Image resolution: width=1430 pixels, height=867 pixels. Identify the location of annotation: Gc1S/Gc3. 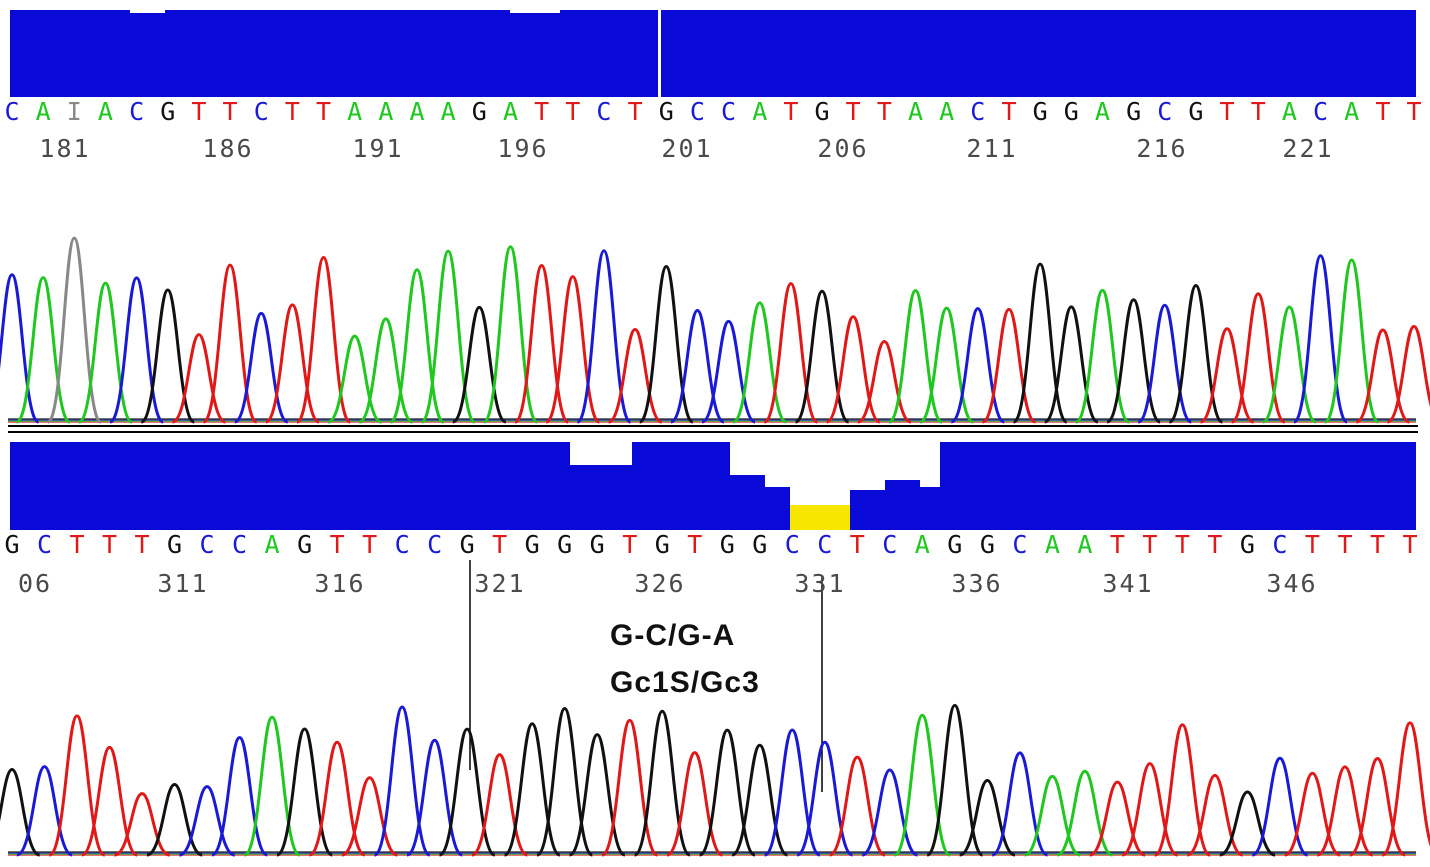
(685, 682).